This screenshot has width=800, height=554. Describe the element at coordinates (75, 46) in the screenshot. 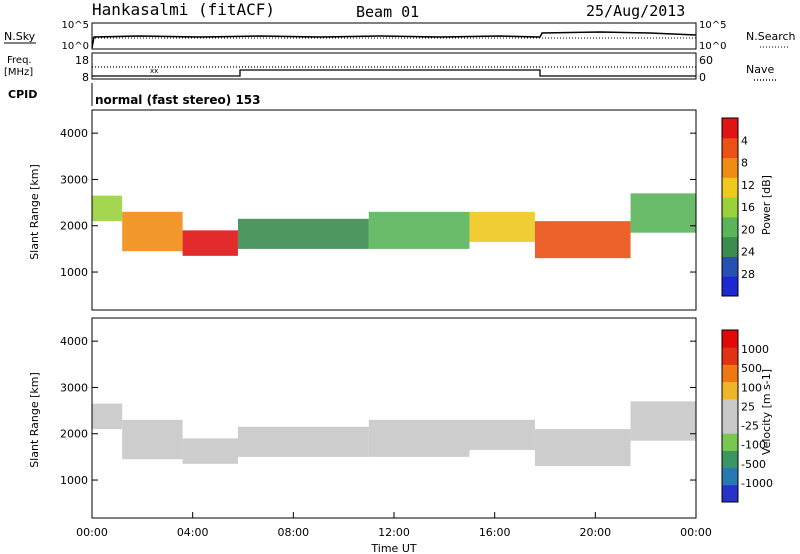

I see `nsky-tick-bottom: 10^0` at that location.